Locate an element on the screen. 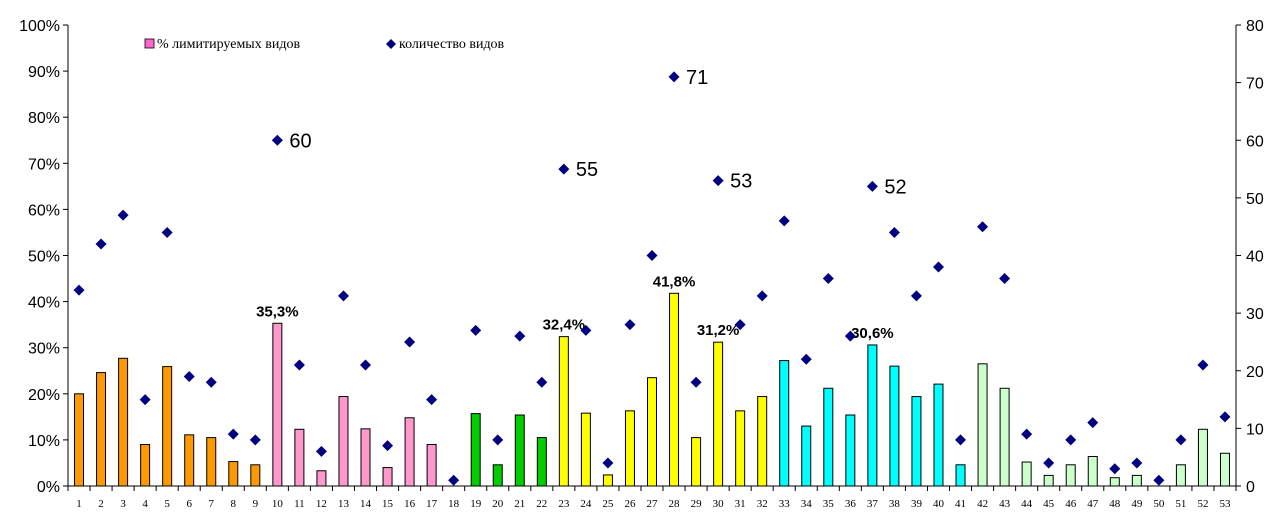 This screenshot has width=1280, height=512. x-tick-label: 40 is located at coordinates (939, 504).